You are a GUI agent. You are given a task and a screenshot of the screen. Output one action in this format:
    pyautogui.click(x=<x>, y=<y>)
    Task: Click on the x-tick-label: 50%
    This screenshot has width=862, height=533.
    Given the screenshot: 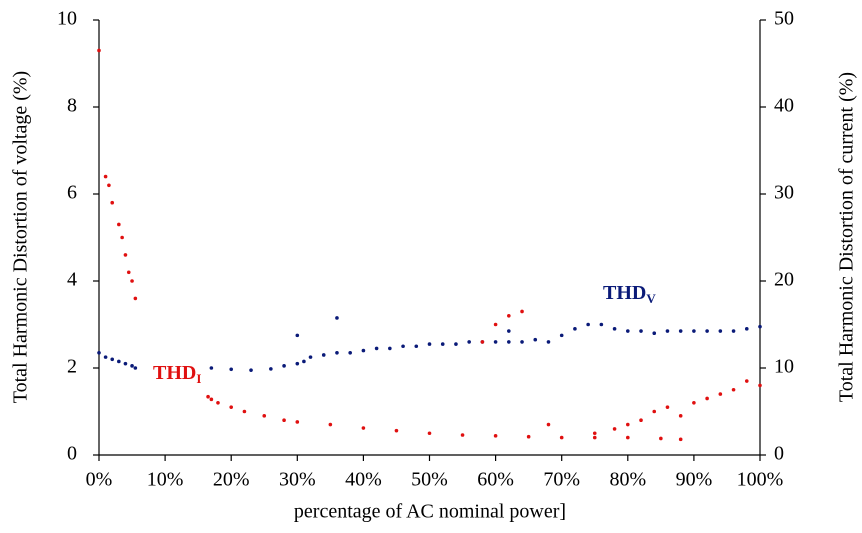 What is the action you would take?
    pyautogui.click(x=429, y=480)
    